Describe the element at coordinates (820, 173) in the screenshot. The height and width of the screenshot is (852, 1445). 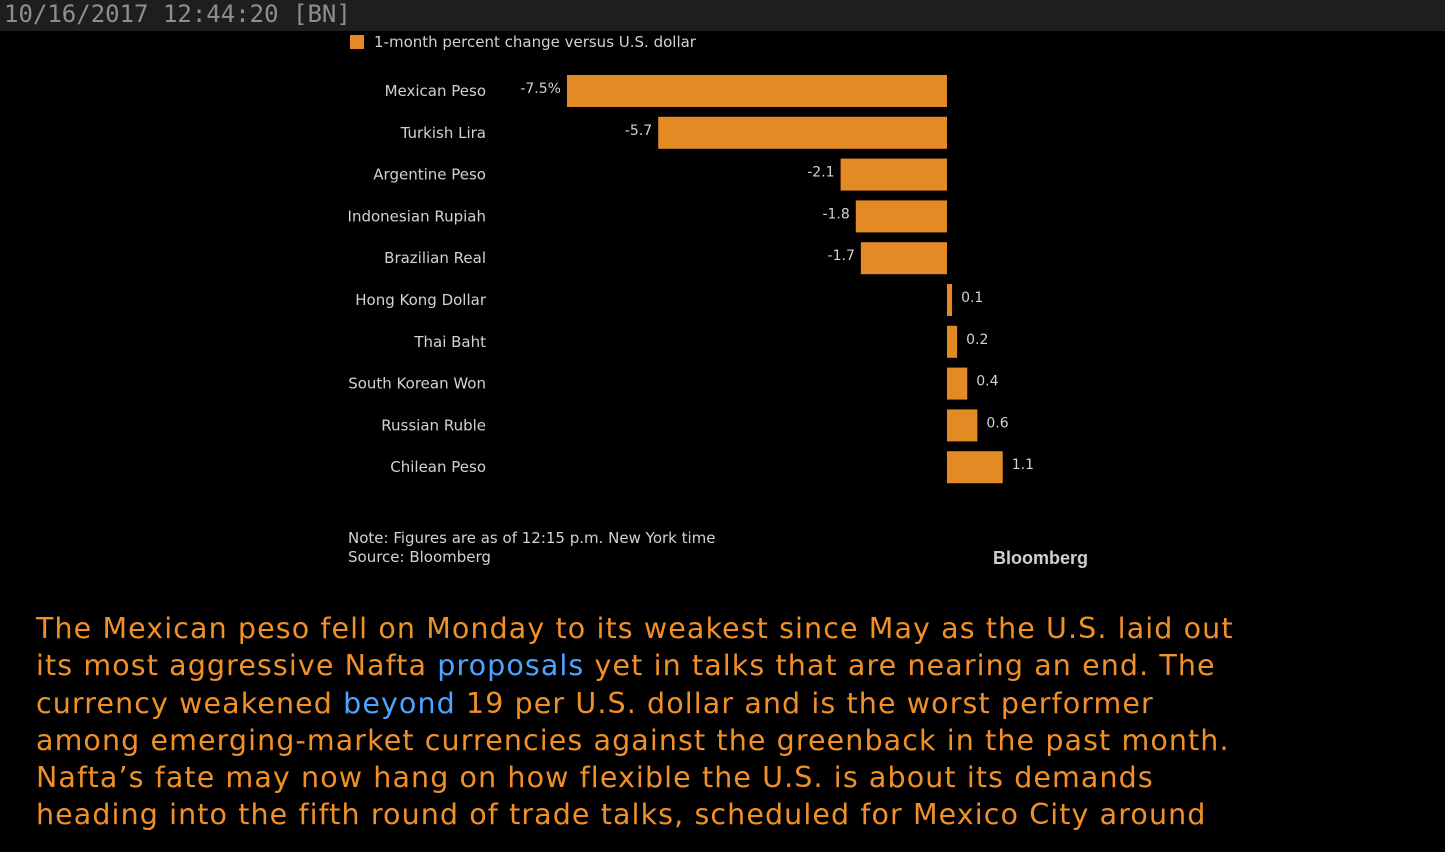
I see `value-label: -2.1` at that location.